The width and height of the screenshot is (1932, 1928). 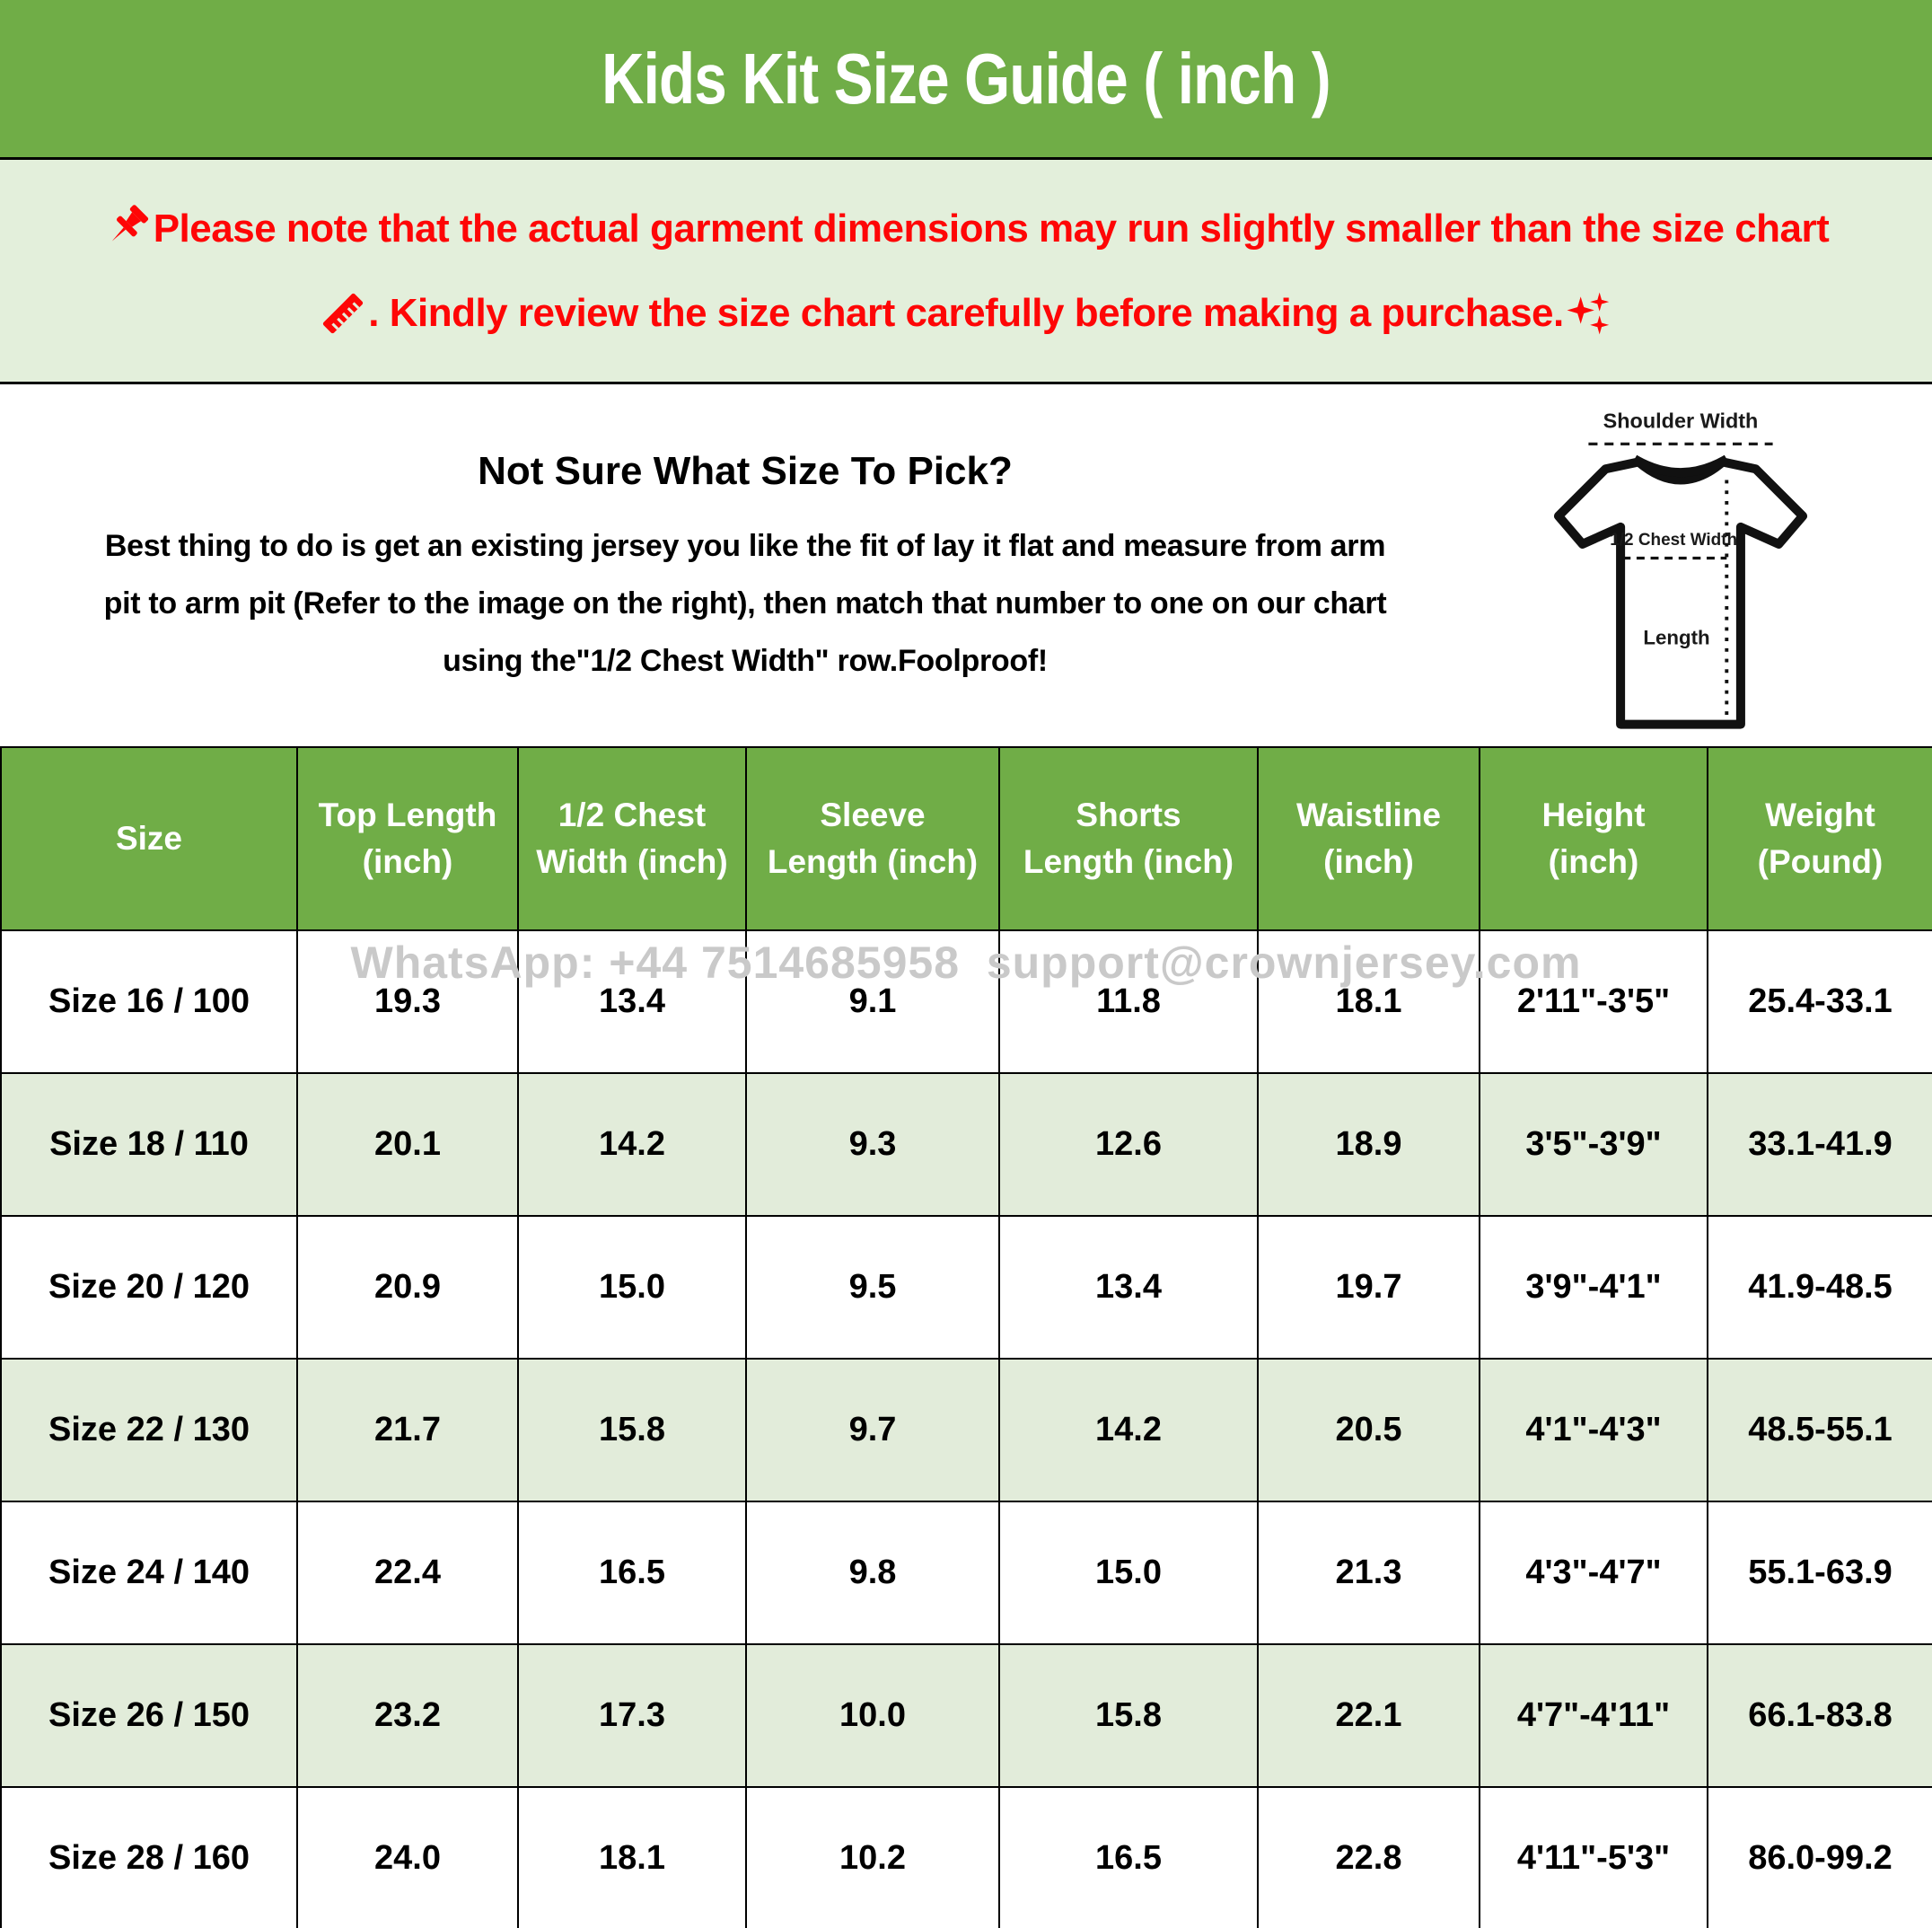 What do you see at coordinates (1128, 1002) in the screenshot?
I see `measurement-cell: 11.8` at bounding box center [1128, 1002].